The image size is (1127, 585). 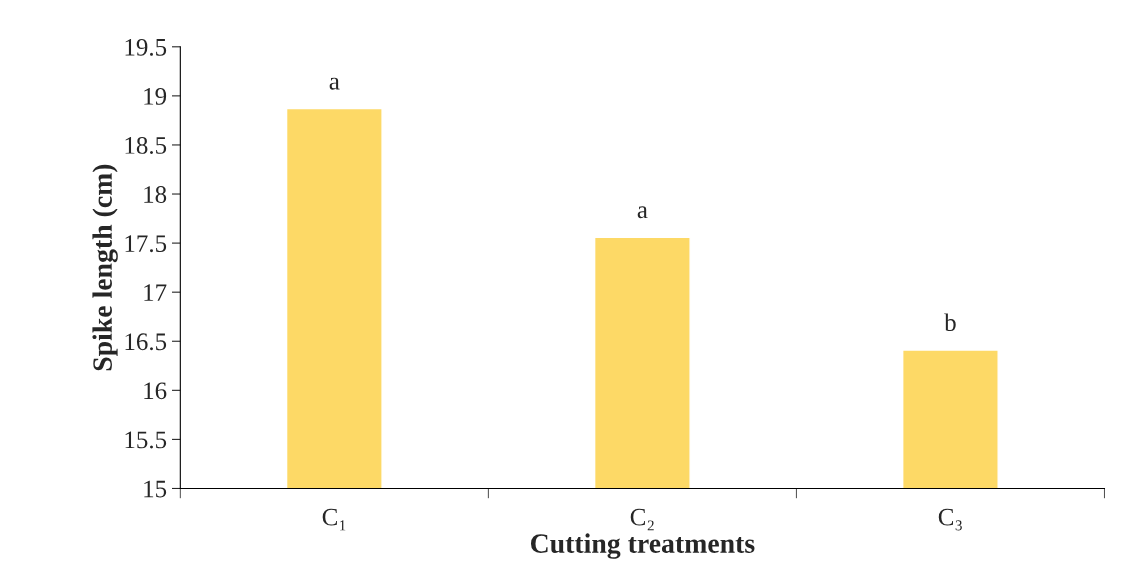 What do you see at coordinates (146, 244) in the screenshot?
I see `y-tick-label: 17.5` at bounding box center [146, 244].